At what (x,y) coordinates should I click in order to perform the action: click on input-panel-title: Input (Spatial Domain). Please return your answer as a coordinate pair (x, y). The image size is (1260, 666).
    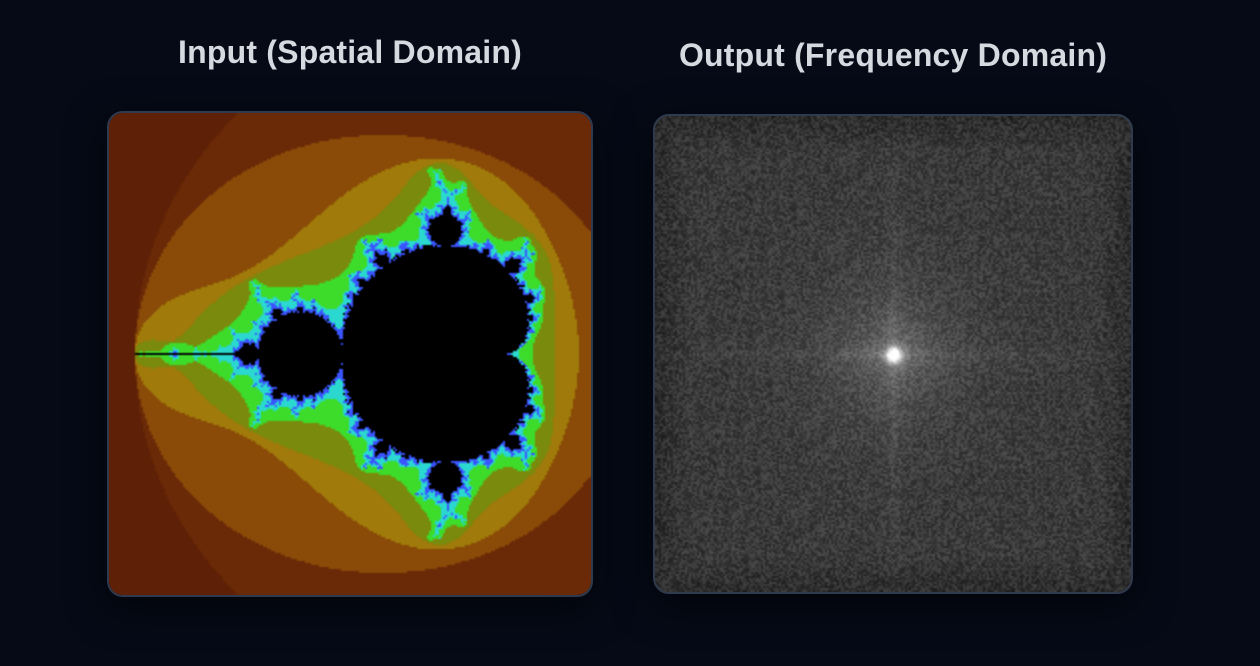
    Looking at the image, I should click on (350, 52).